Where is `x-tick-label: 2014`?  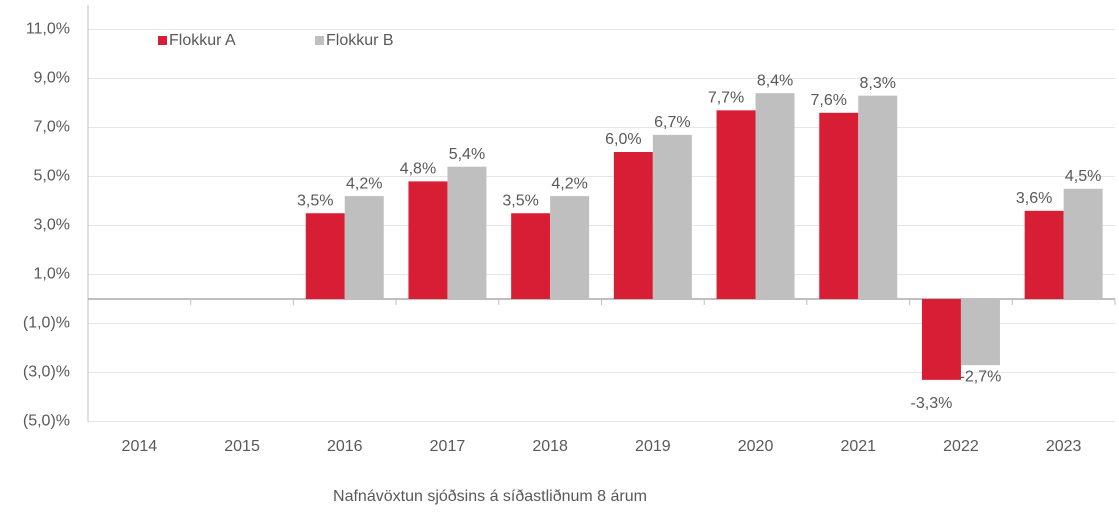 x-tick-label: 2014 is located at coordinates (140, 446).